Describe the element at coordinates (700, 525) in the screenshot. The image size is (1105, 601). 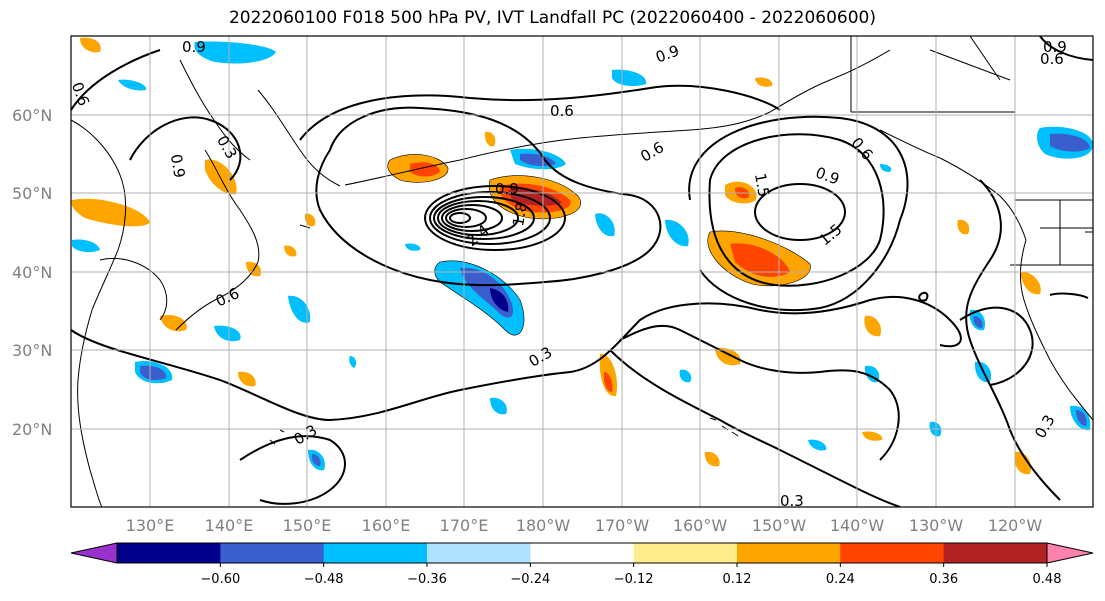
I see `lon-label: 160°W` at that location.